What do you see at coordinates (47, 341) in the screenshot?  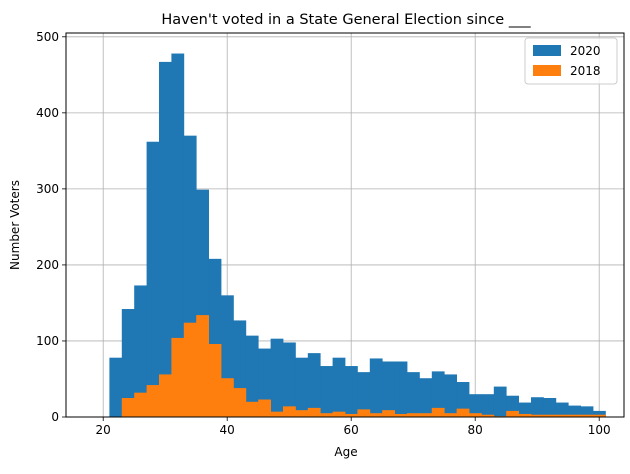 I see `y-tick-label: 100` at bounding box center [47, 341].